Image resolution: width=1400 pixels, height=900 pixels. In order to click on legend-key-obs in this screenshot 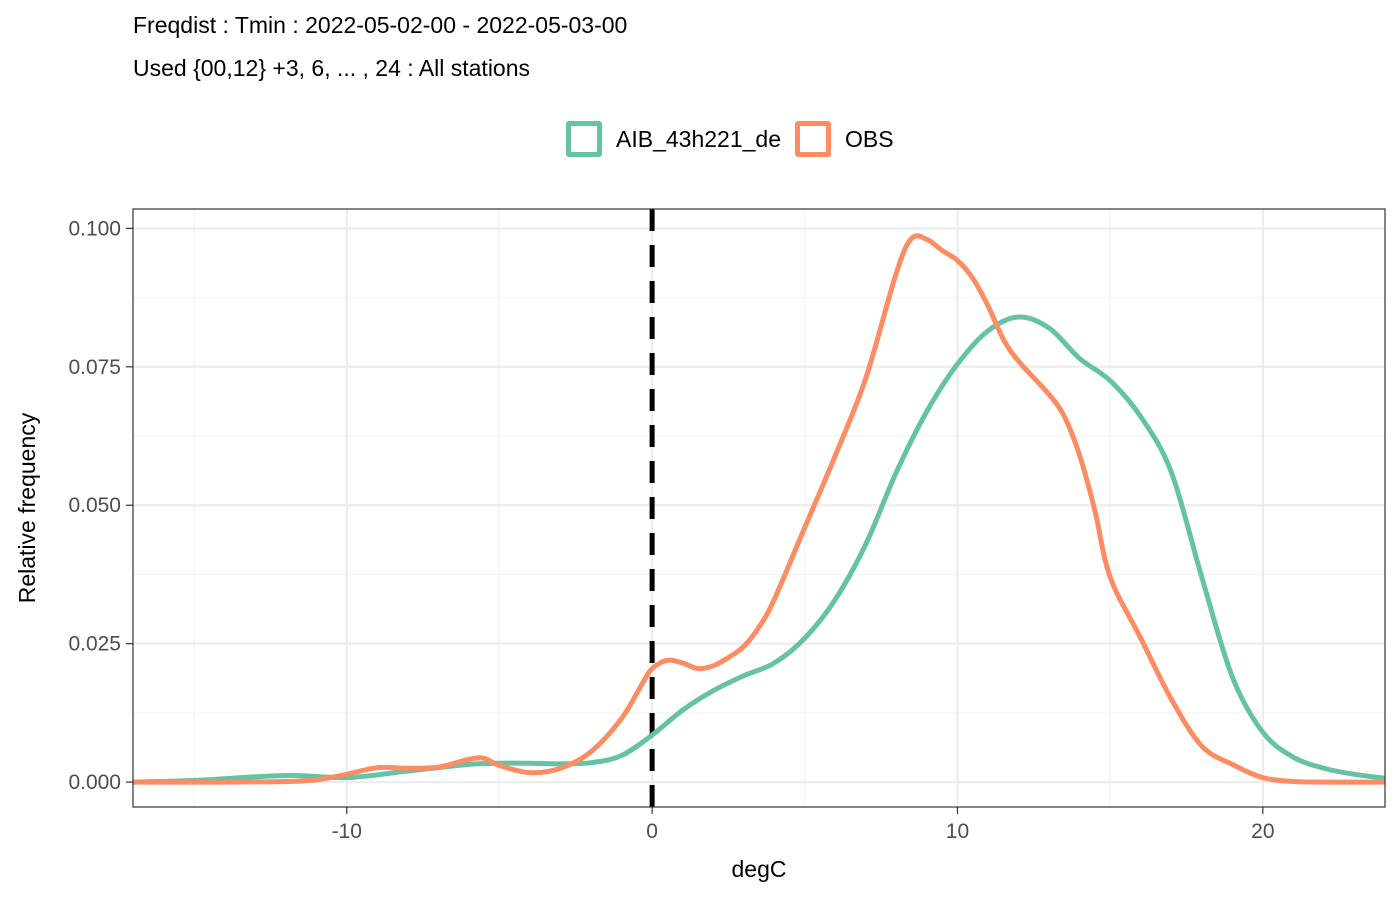, I will do `click(813, 139)`.